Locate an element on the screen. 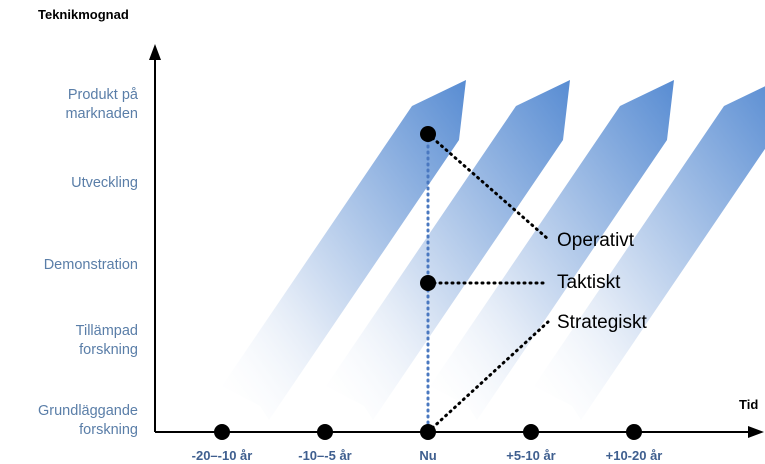 This screenshot has width=765, height=464. x-axis-arrowhead is located at coordinates (756, 432).